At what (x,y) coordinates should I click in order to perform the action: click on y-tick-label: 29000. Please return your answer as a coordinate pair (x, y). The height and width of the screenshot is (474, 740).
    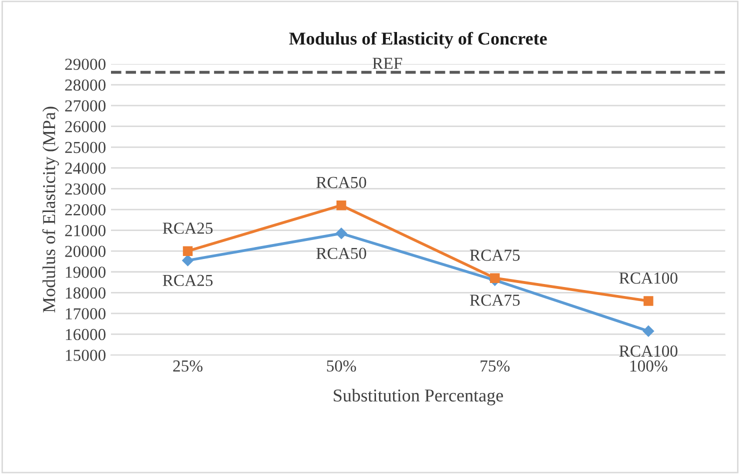
    Looking at the image, I should click on (85, 64).